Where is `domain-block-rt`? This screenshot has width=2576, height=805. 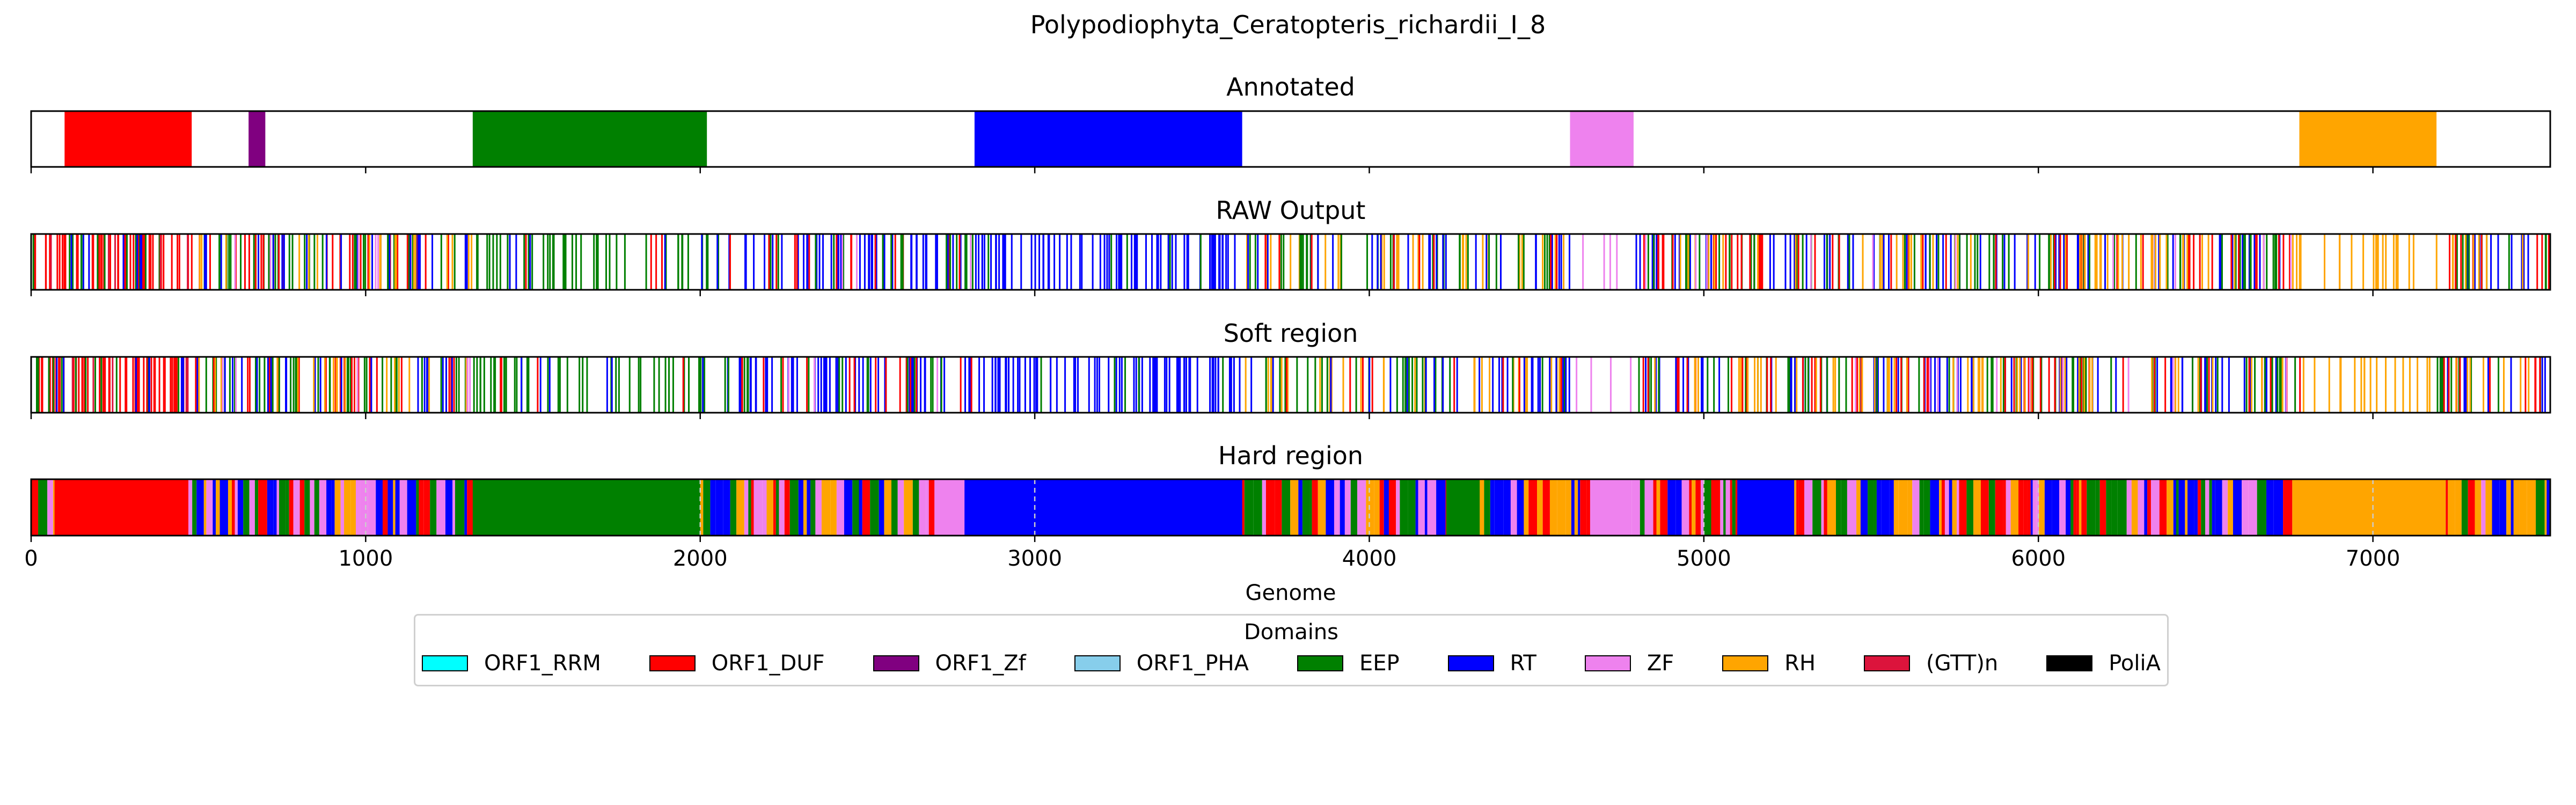
domain-block-rt is located at coordinates (1103, 507).